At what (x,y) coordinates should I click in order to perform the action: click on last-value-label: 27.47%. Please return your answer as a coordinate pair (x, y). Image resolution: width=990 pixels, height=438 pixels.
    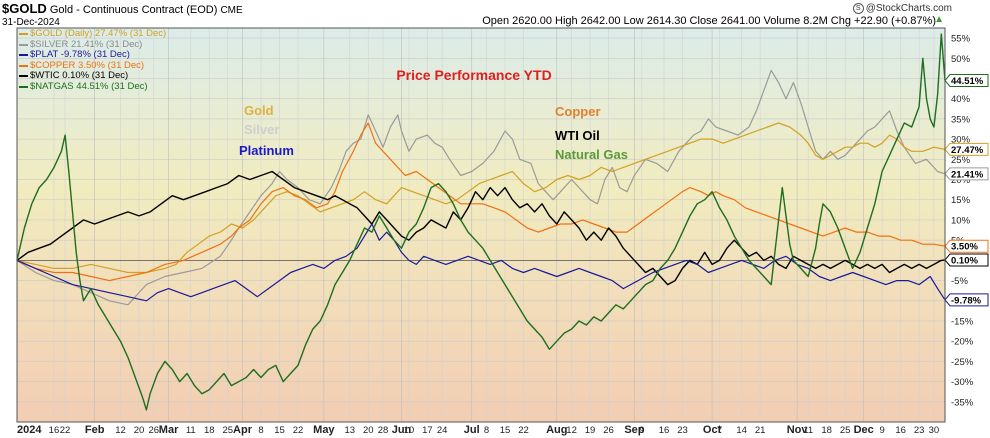
    Looking at the image, I should click on (967, 150).